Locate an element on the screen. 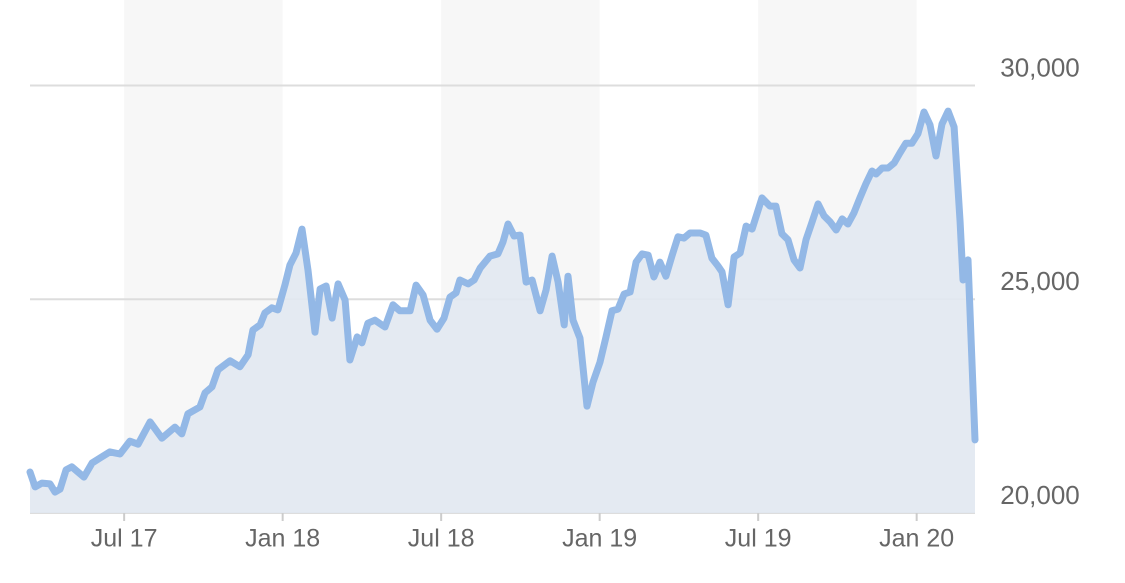  x-tick-label: Jul 18 is located at coordinates (441, 539).